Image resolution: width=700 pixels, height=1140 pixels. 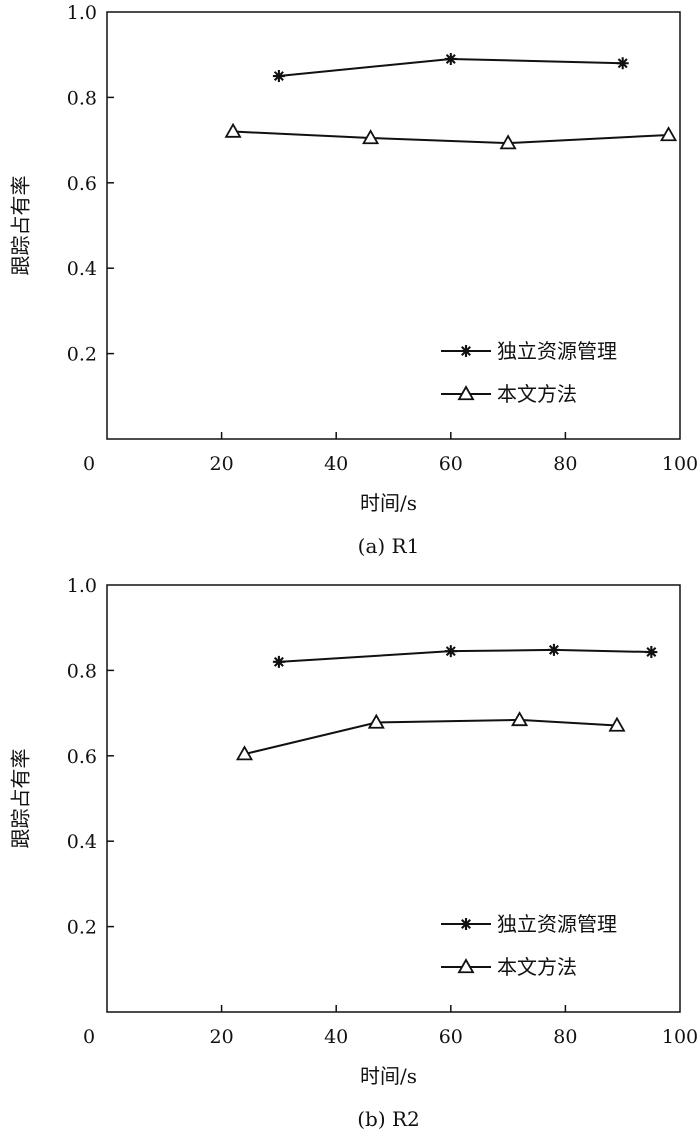 What do you see at coordinates (389, 546) in the screenshot?
I see `chart-caption: (a) R1` at bounding box center [389, 546].